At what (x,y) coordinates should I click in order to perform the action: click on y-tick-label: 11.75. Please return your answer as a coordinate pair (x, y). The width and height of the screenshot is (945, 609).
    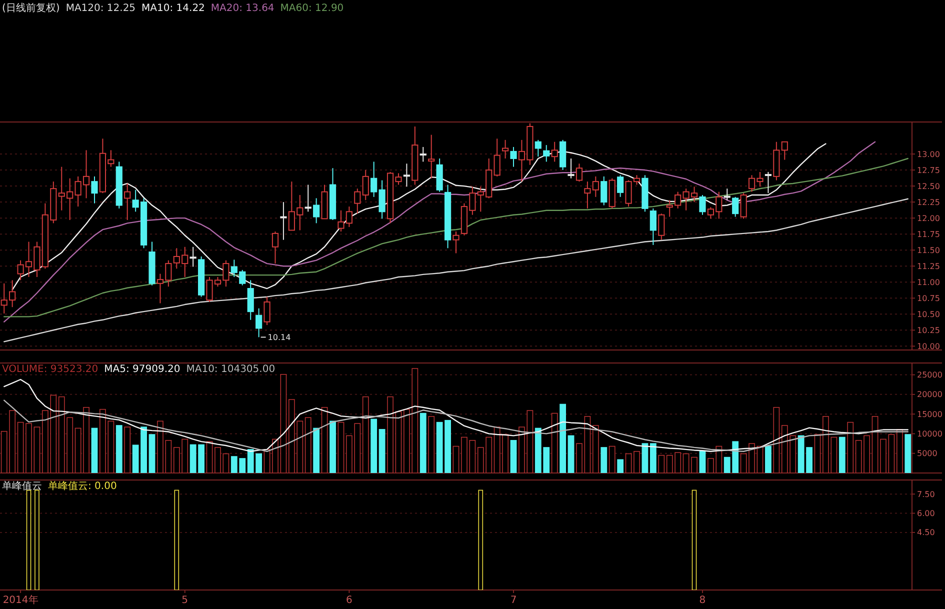
    Looking at the image, I should click on (928, 234).